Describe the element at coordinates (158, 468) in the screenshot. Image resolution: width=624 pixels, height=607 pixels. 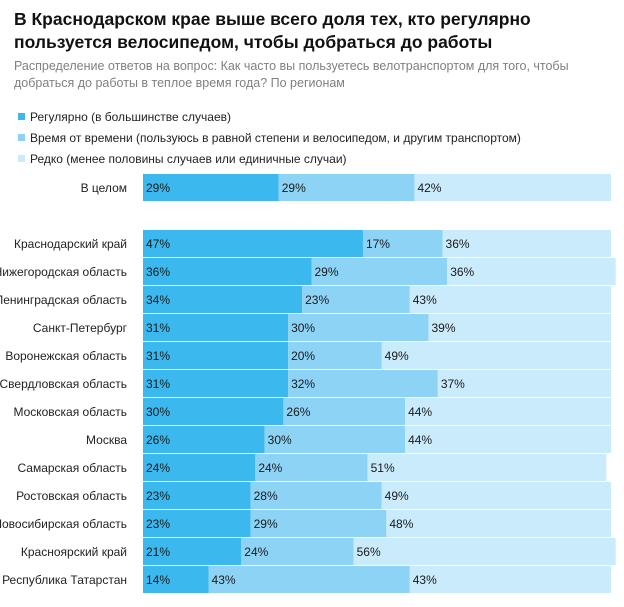
I see `data-label-regular: 24%` at that location.